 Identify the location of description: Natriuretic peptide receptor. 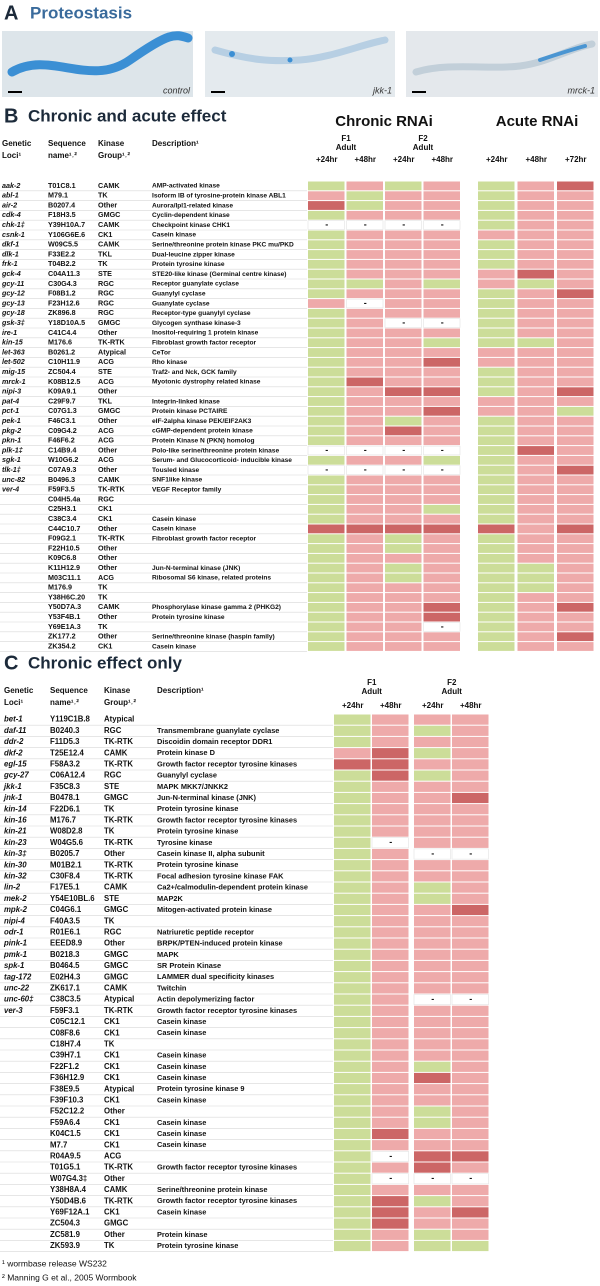
(205, 931).